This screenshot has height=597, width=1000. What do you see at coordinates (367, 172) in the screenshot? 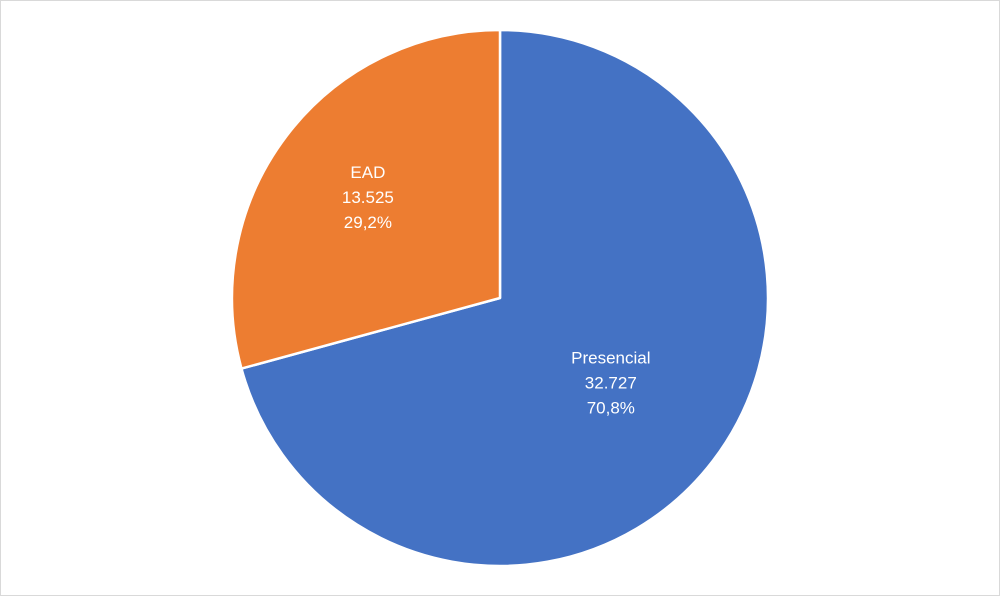
I see `slice-label-name: EAD` at bounding box center [367, 172].